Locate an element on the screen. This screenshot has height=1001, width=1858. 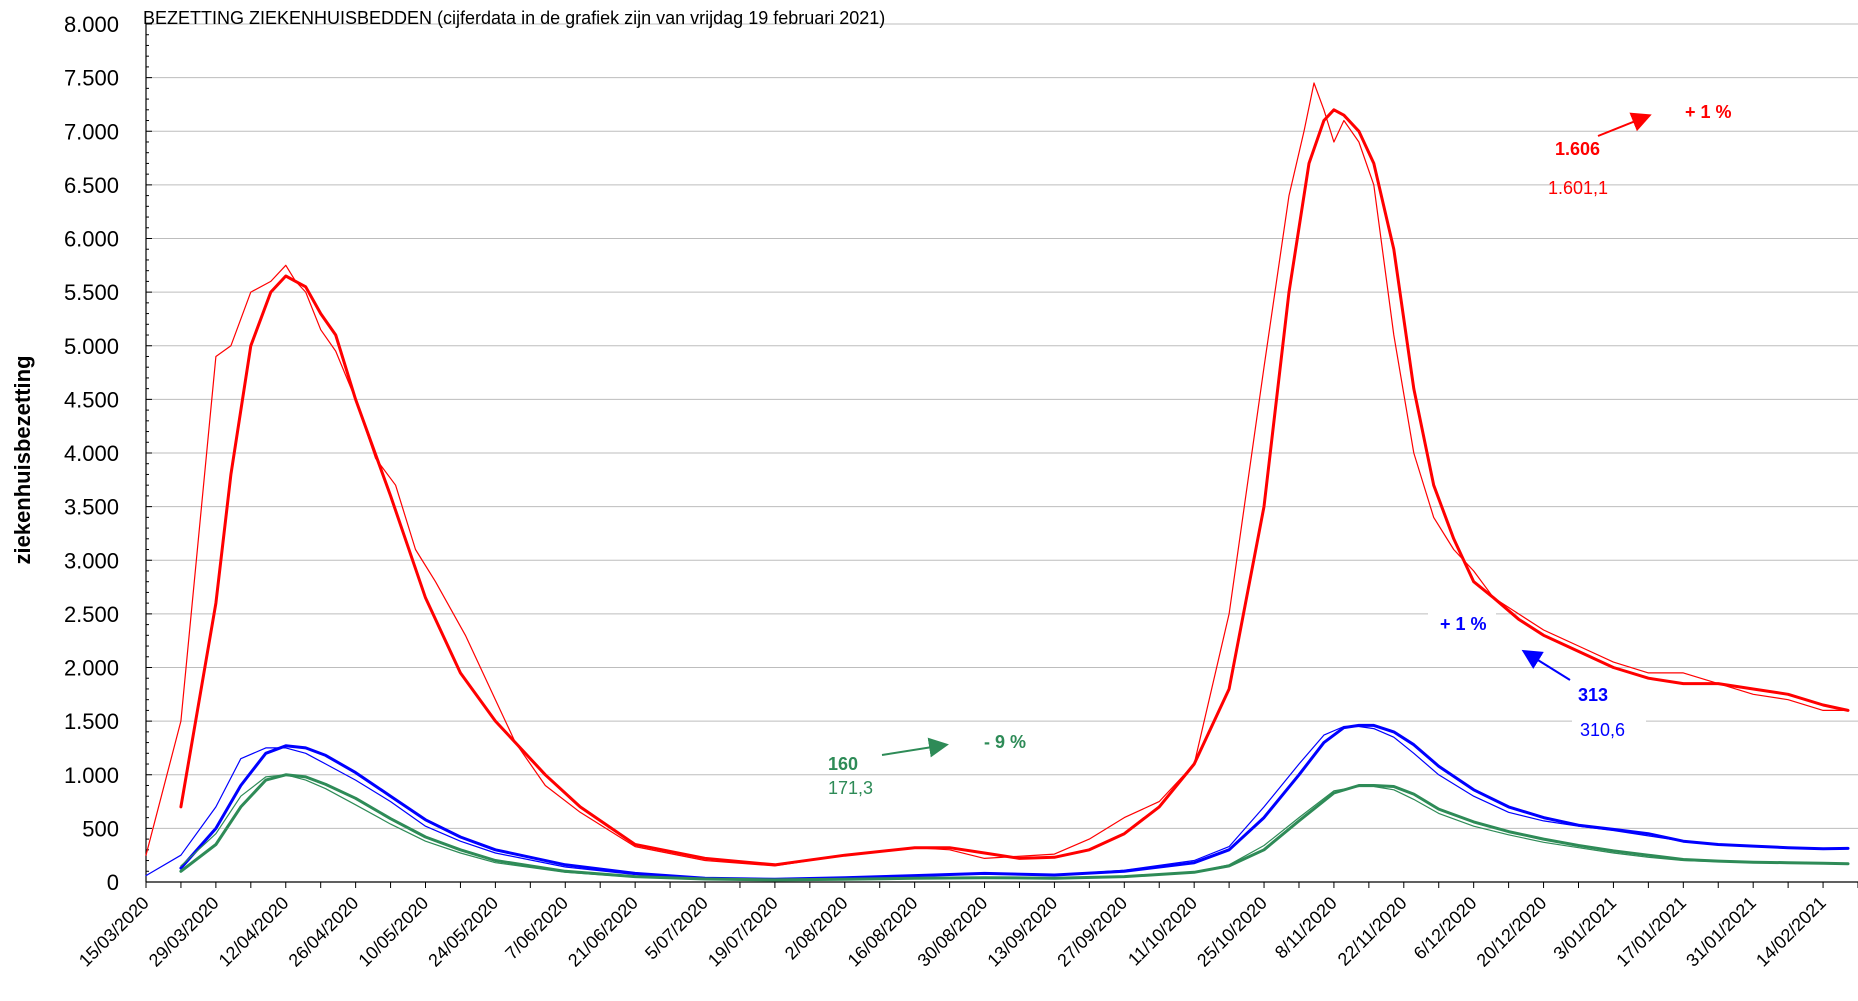
annotation-label: 310,6 is located at coordinates (1602, 730).